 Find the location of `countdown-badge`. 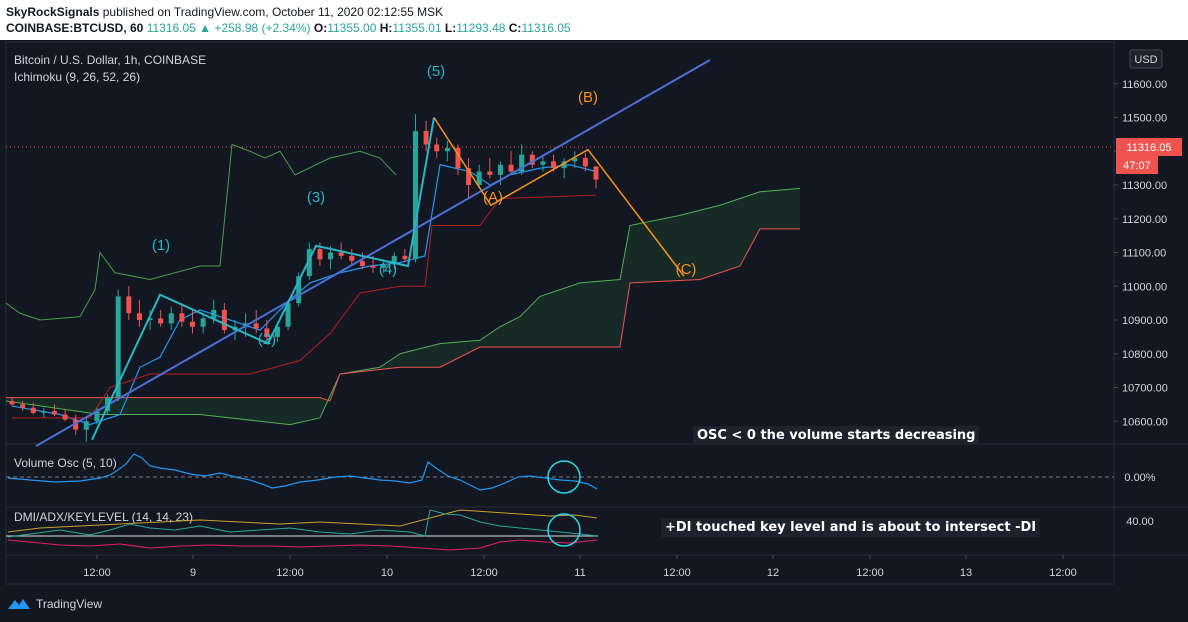

countdown-badge is located at coordinates (1137, 165).